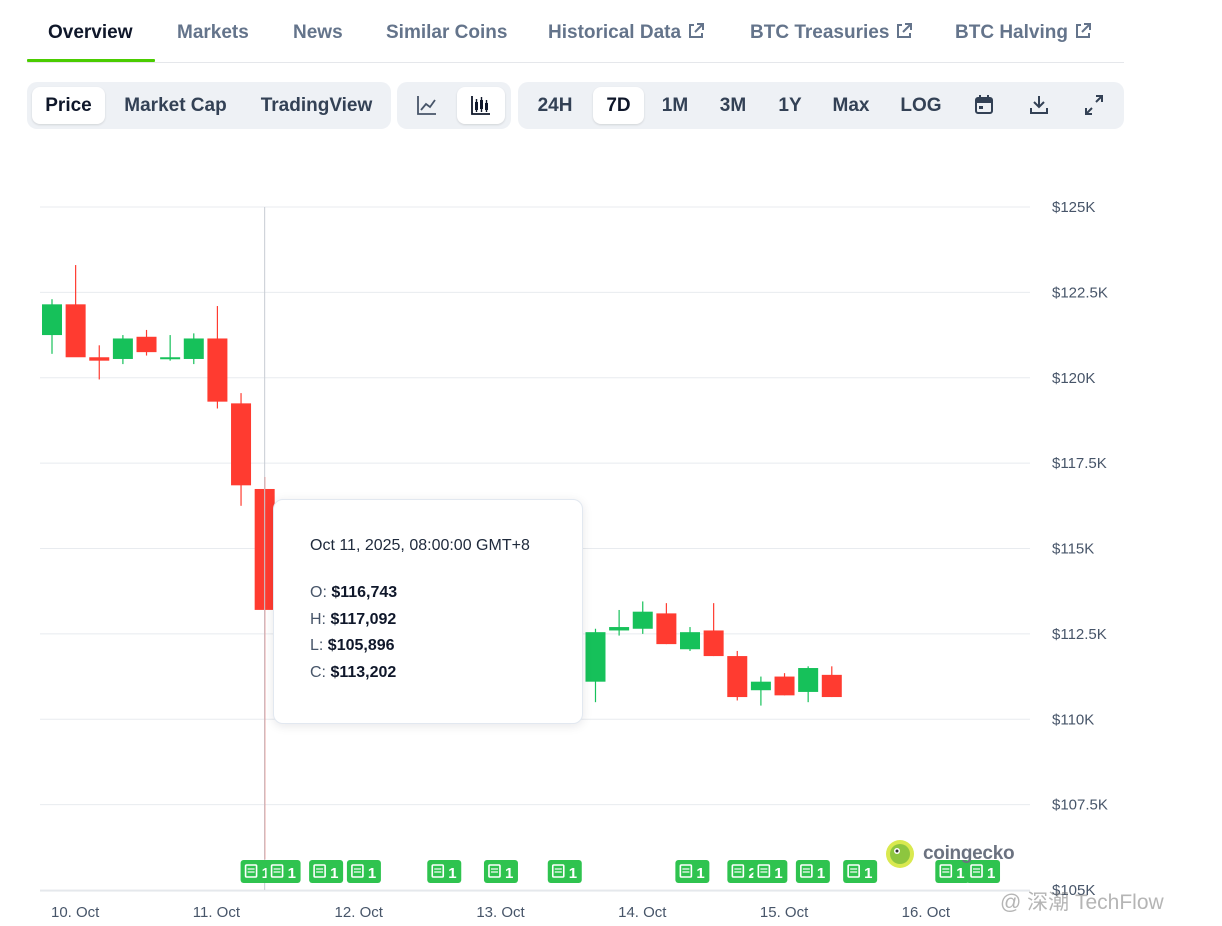  Describe the element at coordinates (364, 592) in the screenshot. I see `tooltip-open-value: $116,743` at that location.